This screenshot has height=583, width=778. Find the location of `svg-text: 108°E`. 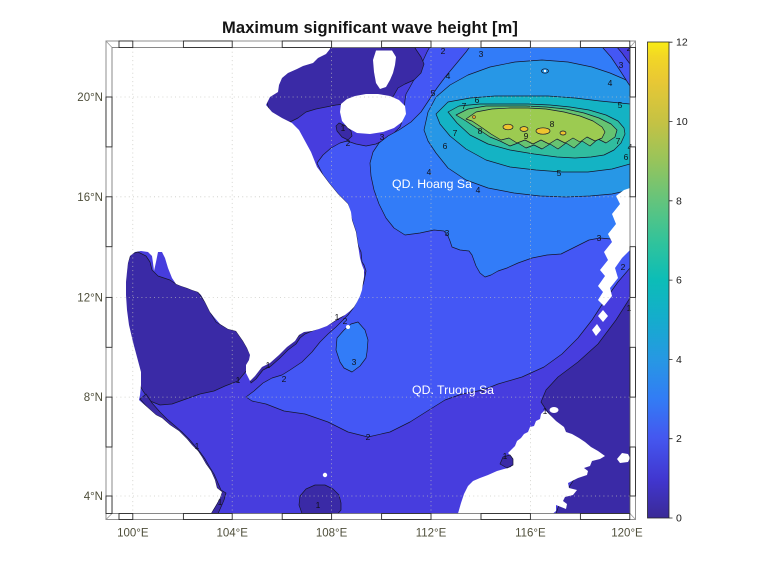

svg-text: 108°E is located at coordinates (332, 534).